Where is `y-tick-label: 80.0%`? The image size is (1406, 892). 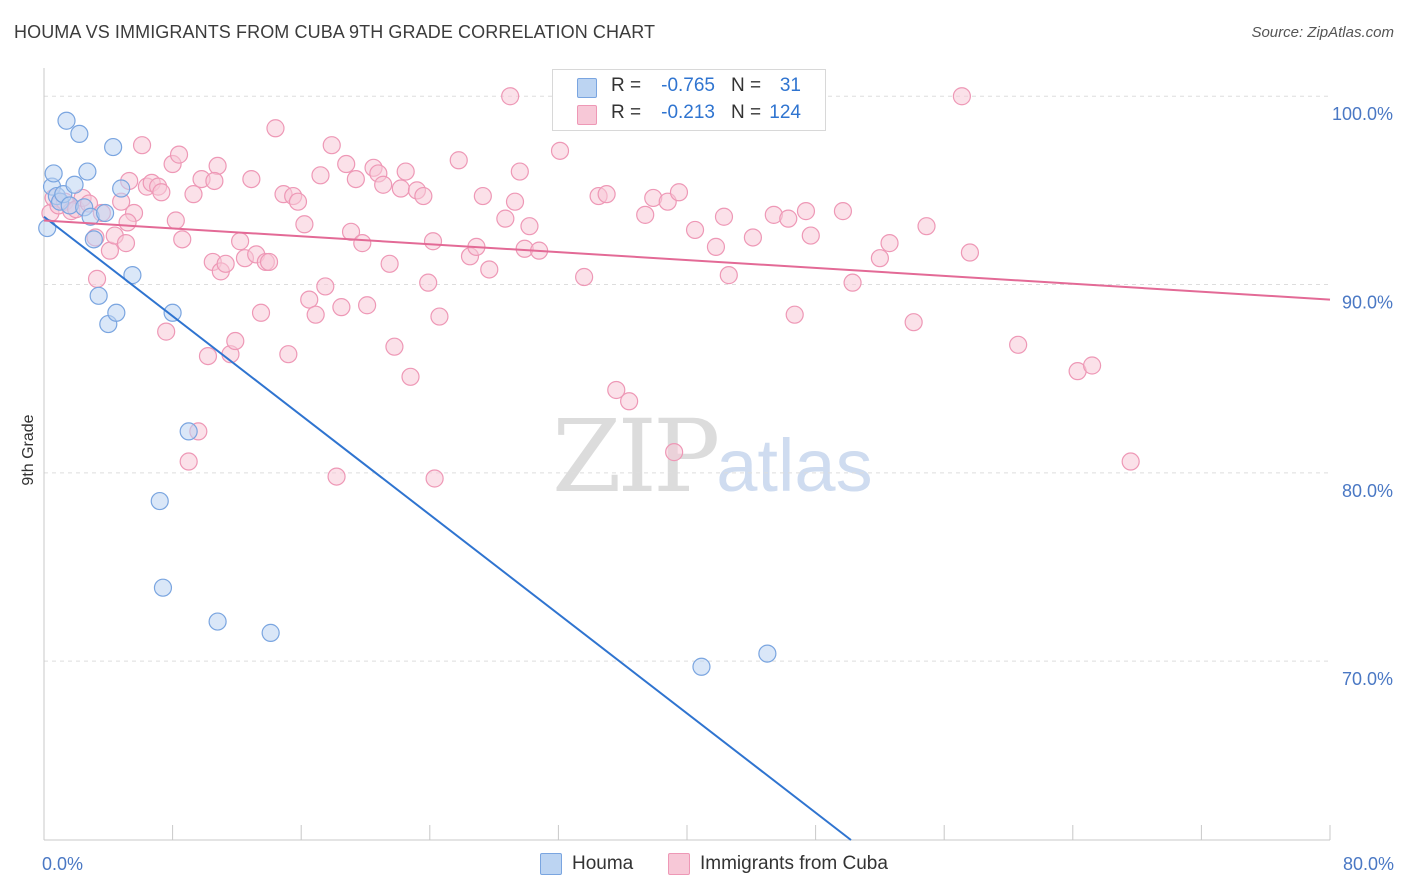 y-tick-label: 80.0% is located at coordinates (1367, 491).